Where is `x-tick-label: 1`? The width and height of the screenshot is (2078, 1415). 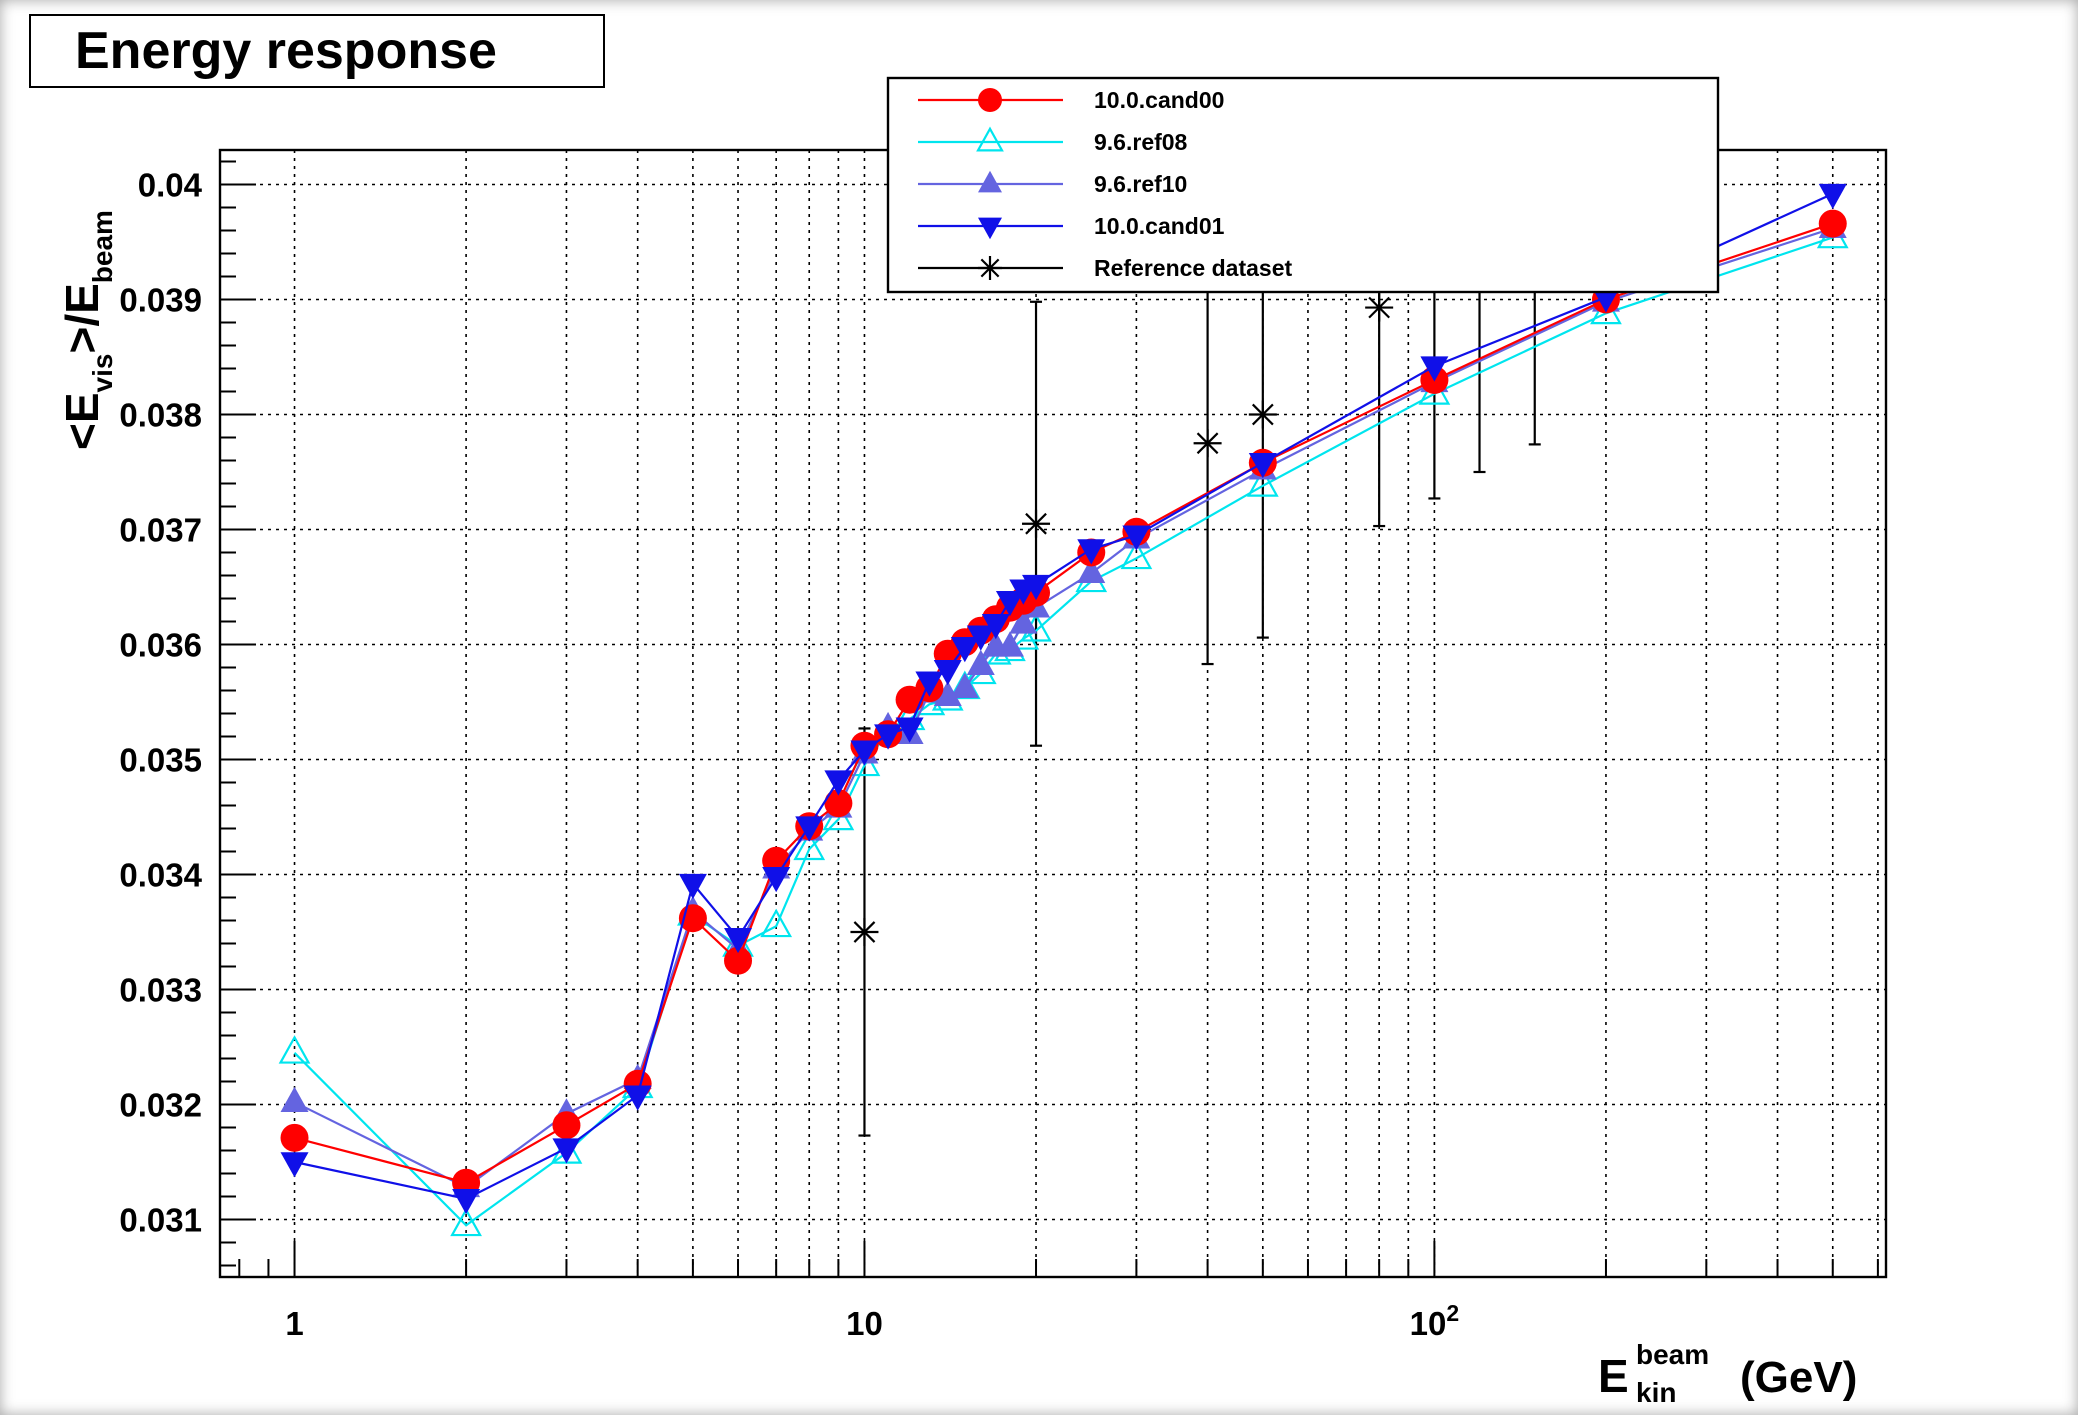 x-tick-label: 1 is located at coordinates (294, 1323).